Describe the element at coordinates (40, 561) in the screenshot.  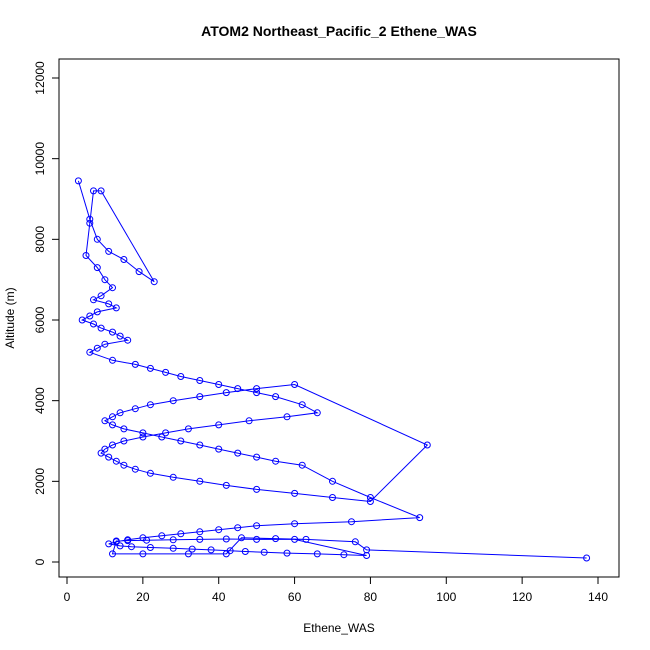
I see `y-tick-label: 0` at that location.